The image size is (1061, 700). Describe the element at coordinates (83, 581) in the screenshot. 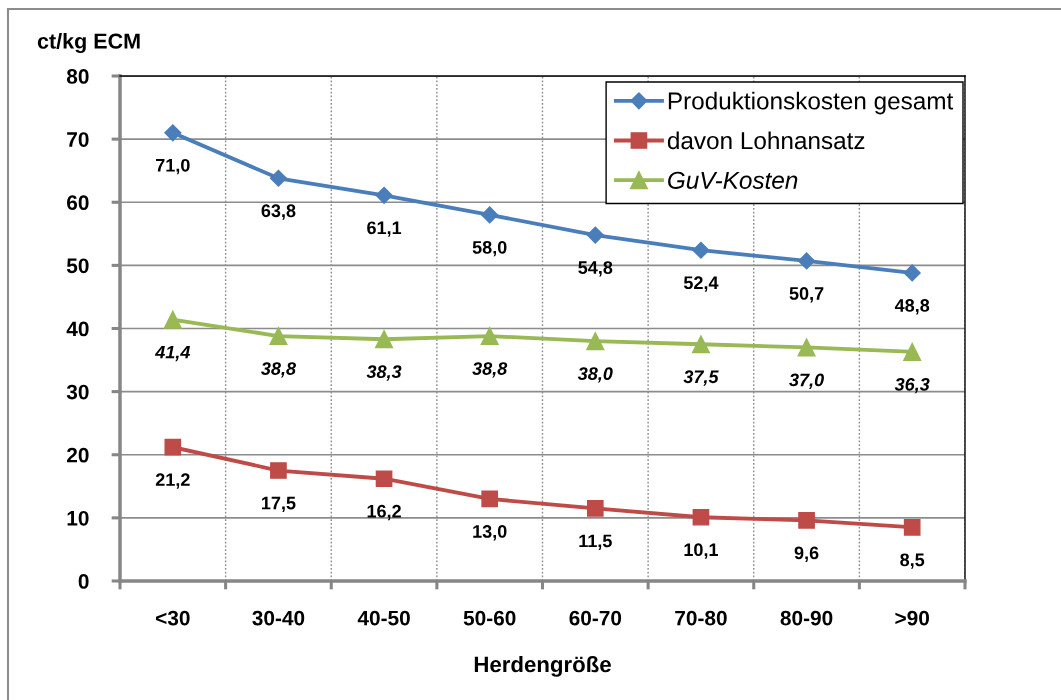

I see `y-tick-label: 0` at that location.